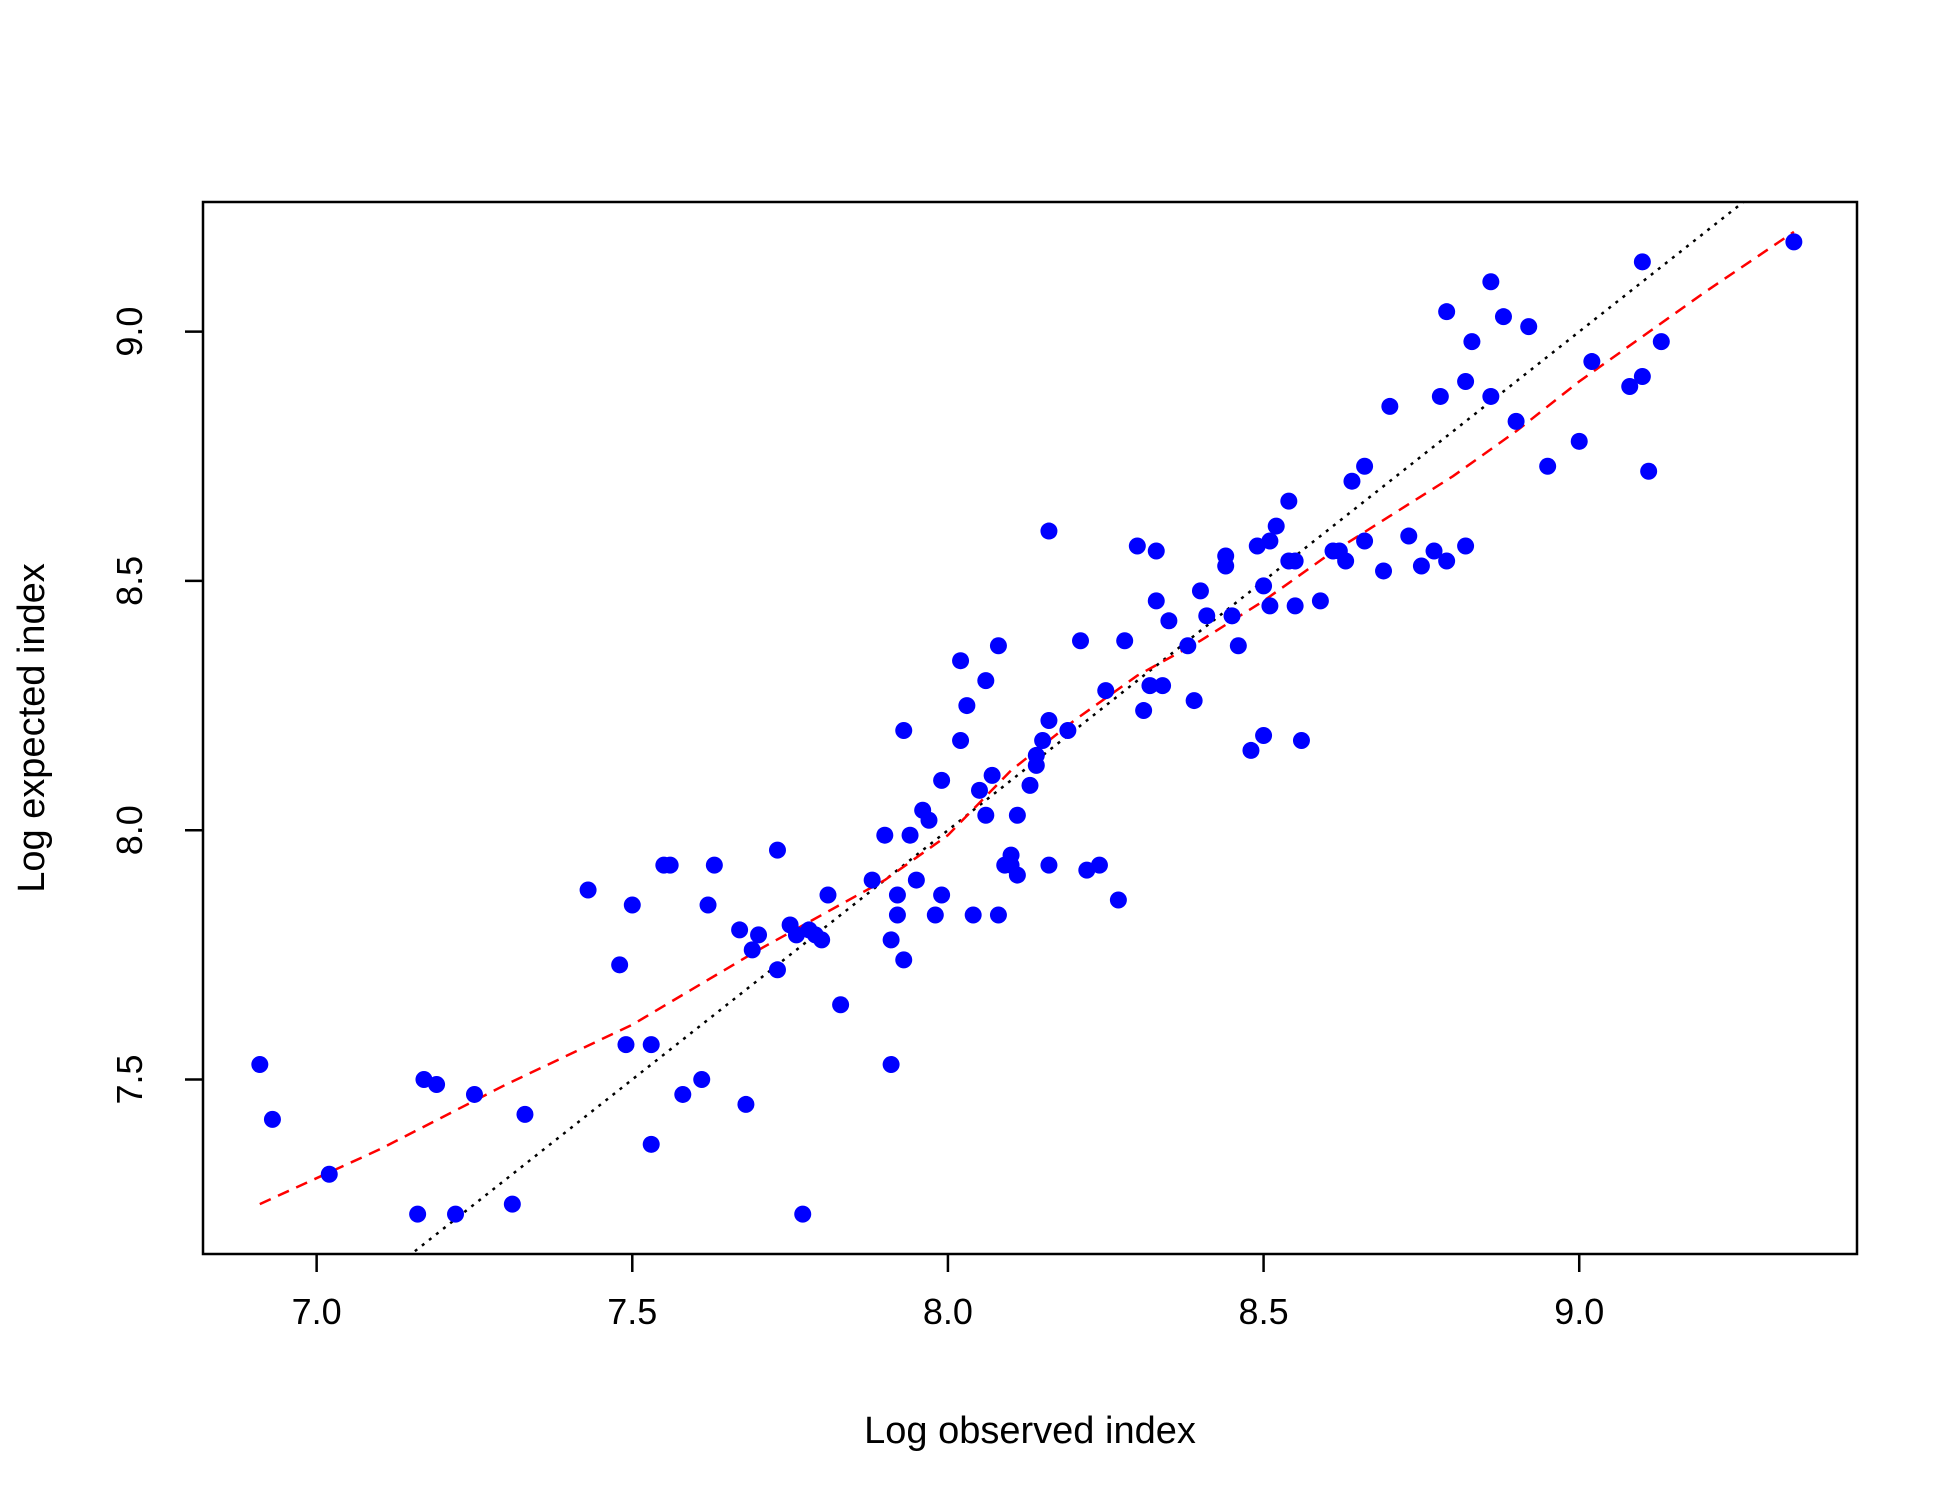 The image size is (1950, 1500). What do you see at coordinates (1264, 1311) in the screenshot?
I see `x-tick-label: 8.5` at bounding box center [1264, 1311].